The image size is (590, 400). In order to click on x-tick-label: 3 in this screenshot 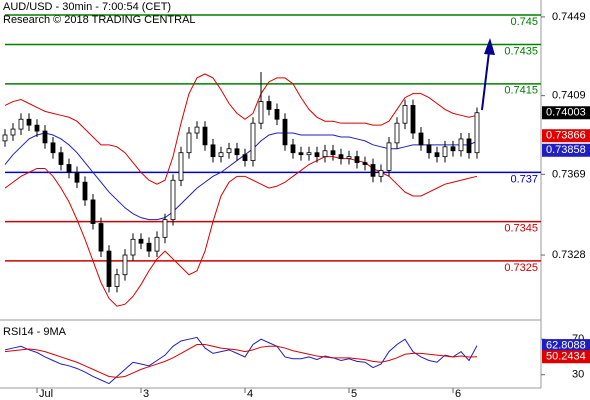, I will do `click(146, 394)`.